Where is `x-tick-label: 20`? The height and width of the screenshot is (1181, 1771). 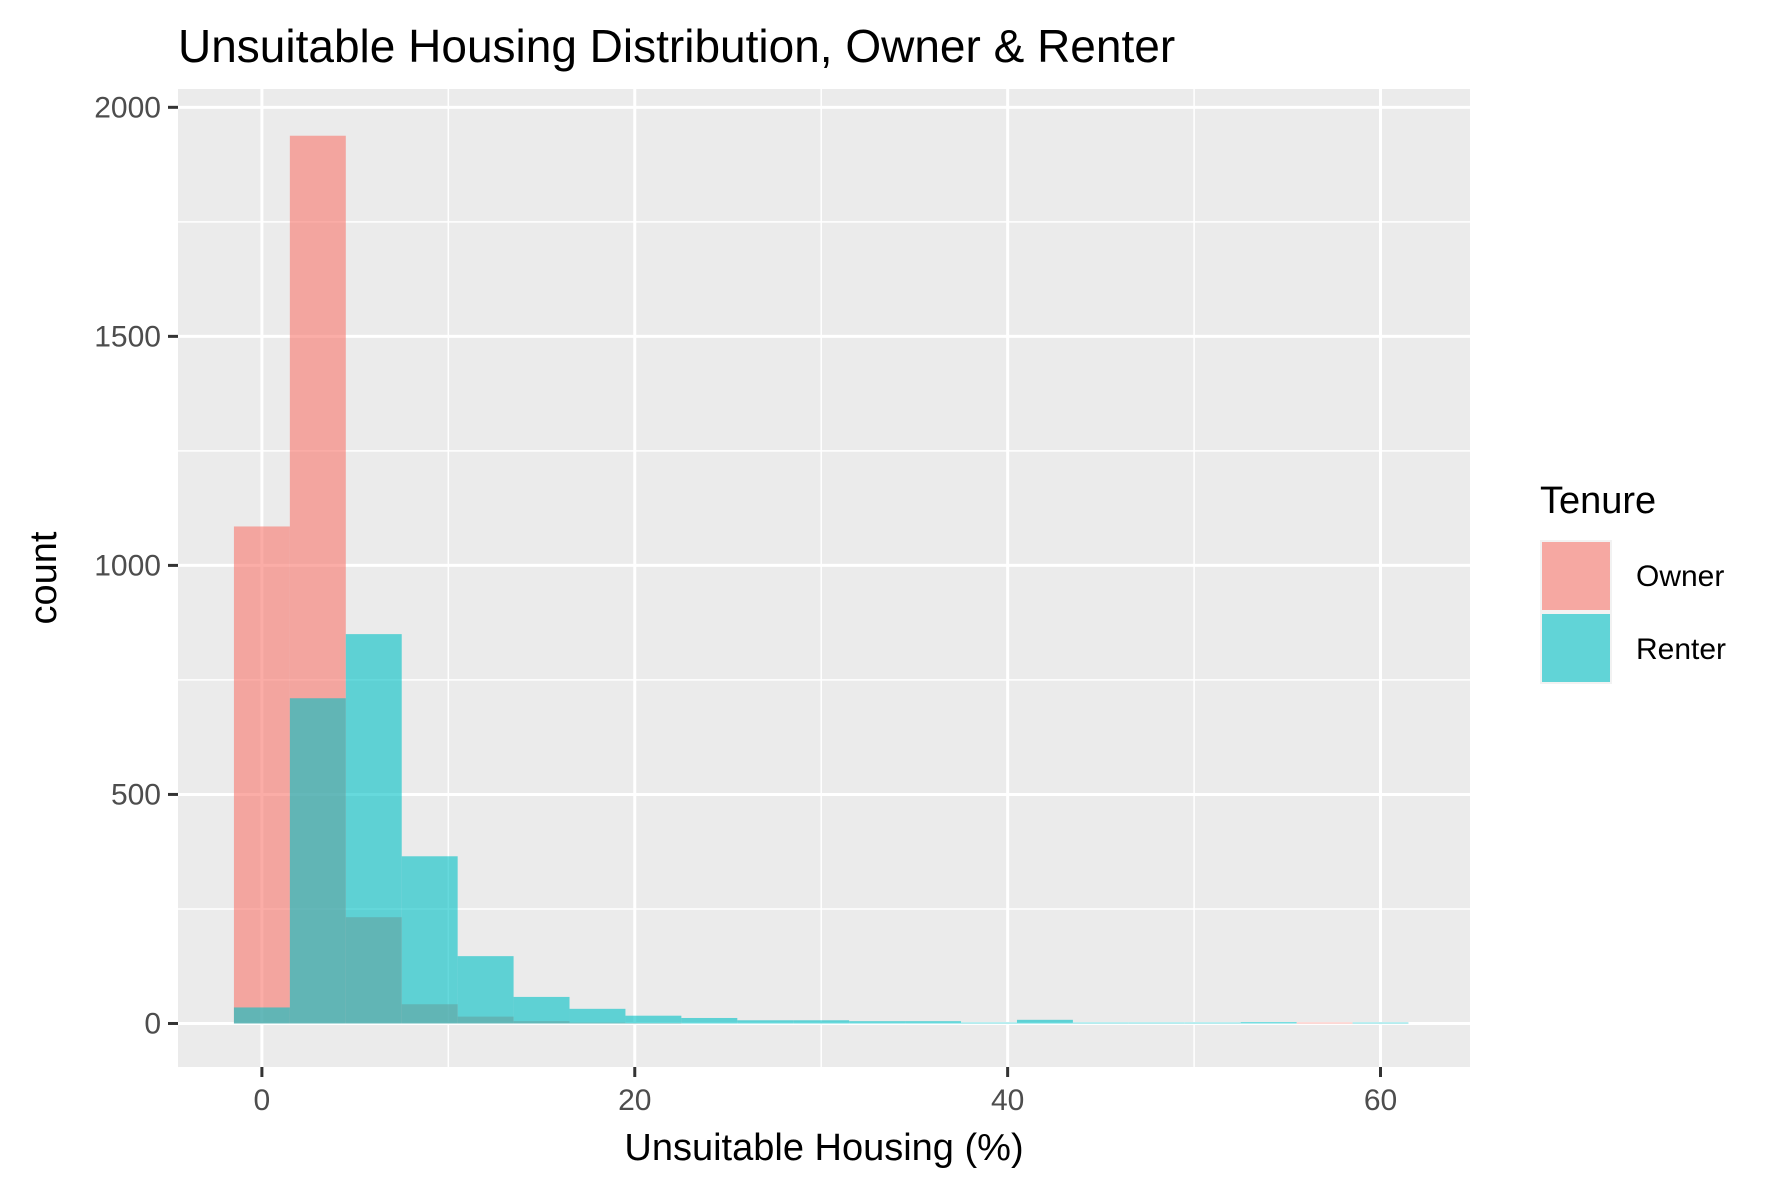
x-tick-label: 20 is located at coordinates (634, 1100).